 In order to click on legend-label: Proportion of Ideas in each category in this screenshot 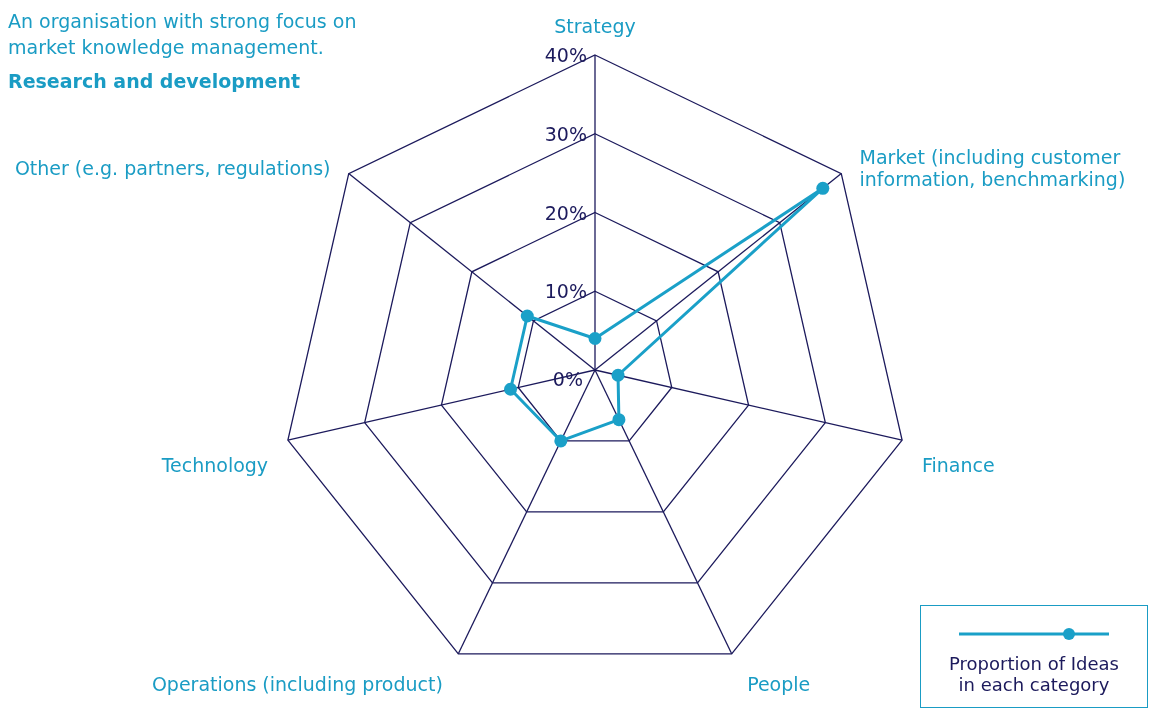, I will do `click(1034, 674)`.